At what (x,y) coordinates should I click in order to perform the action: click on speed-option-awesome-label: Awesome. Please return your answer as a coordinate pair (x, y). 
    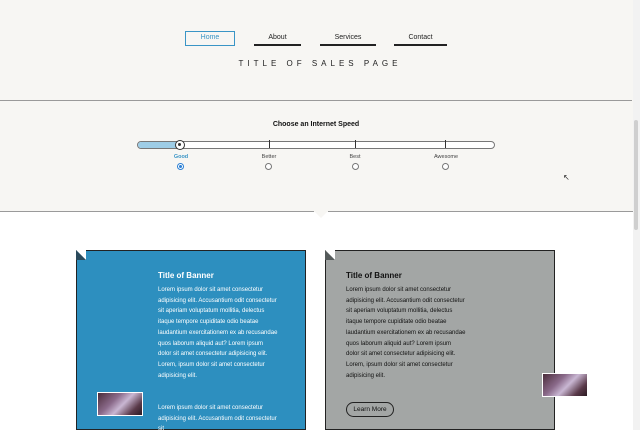
    Looking at the image, I should click on (446, 157).